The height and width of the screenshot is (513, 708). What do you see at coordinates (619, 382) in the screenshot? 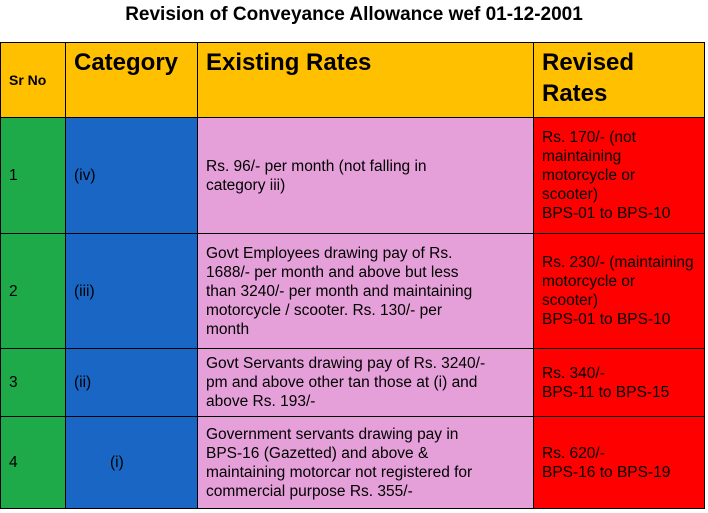
I see `revised-rate-cell: Rs. 340/- BPS-11 to BPS-15` at bounding box center [619, 382].